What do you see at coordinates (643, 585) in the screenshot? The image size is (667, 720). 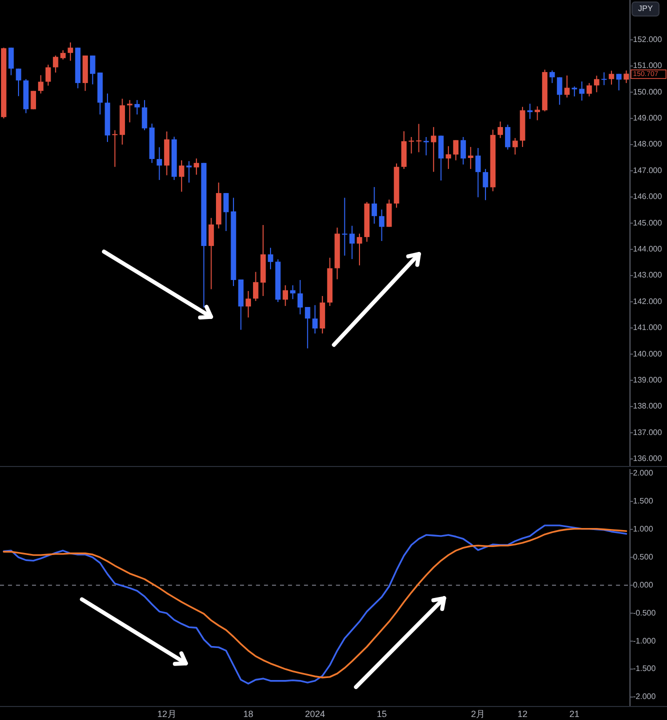 I see `y-tick-label: 0.000` at bounding box center [643, 585].